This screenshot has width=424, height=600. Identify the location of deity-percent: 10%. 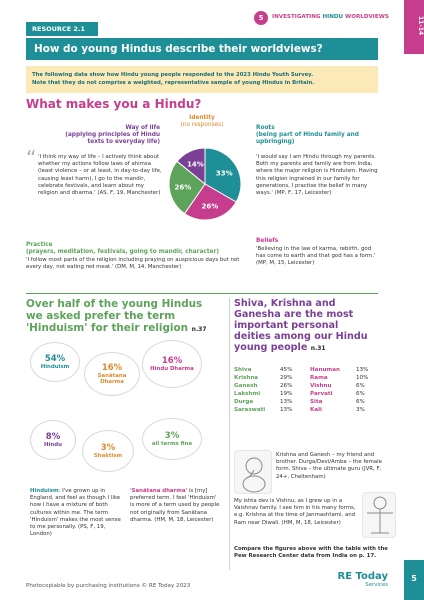
(362, 378).